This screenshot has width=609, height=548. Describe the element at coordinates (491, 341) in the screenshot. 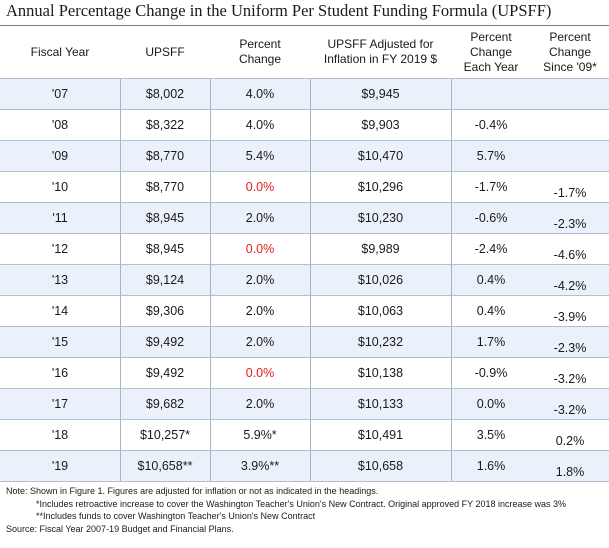

I see `cell-percent-change-each-year: 1.7%` at that location.